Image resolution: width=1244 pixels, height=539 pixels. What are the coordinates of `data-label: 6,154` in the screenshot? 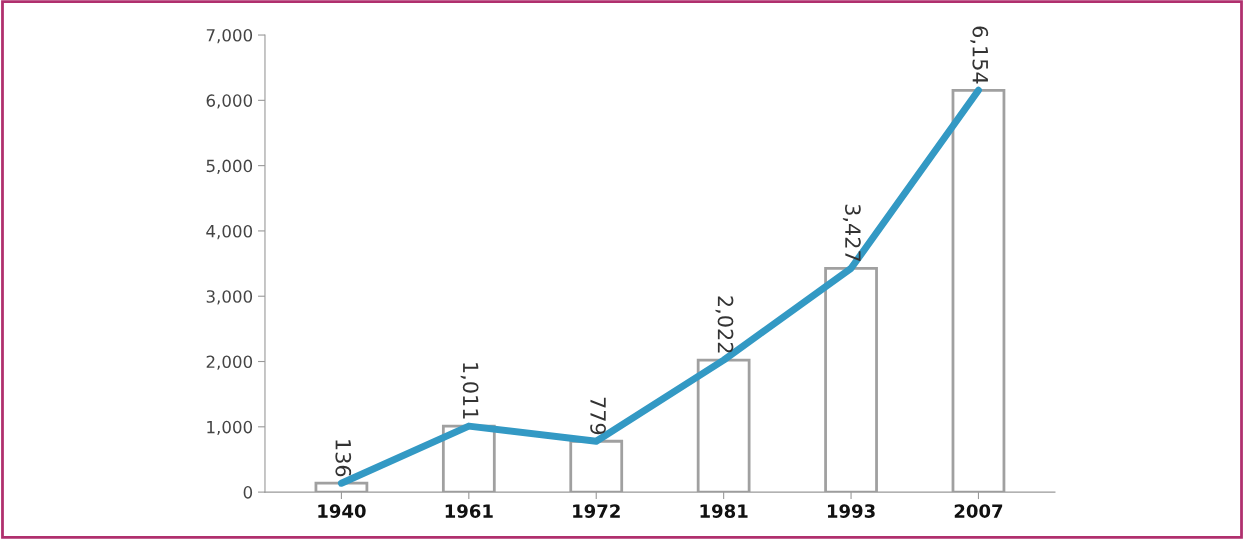 It's located at (979, 55).